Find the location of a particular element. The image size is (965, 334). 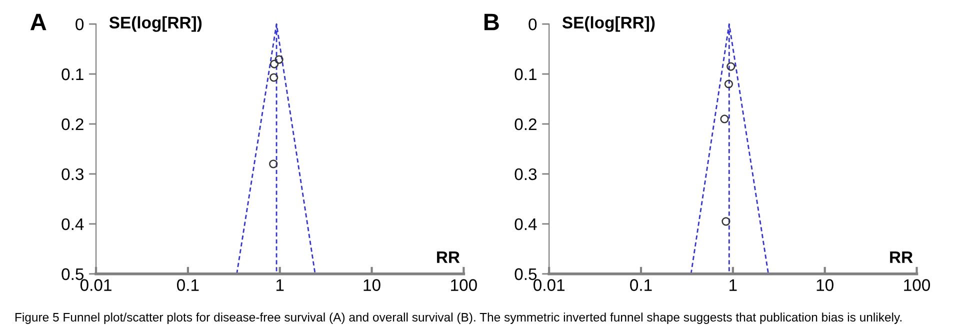

chart-title: B is located at coordinates (491, 22).